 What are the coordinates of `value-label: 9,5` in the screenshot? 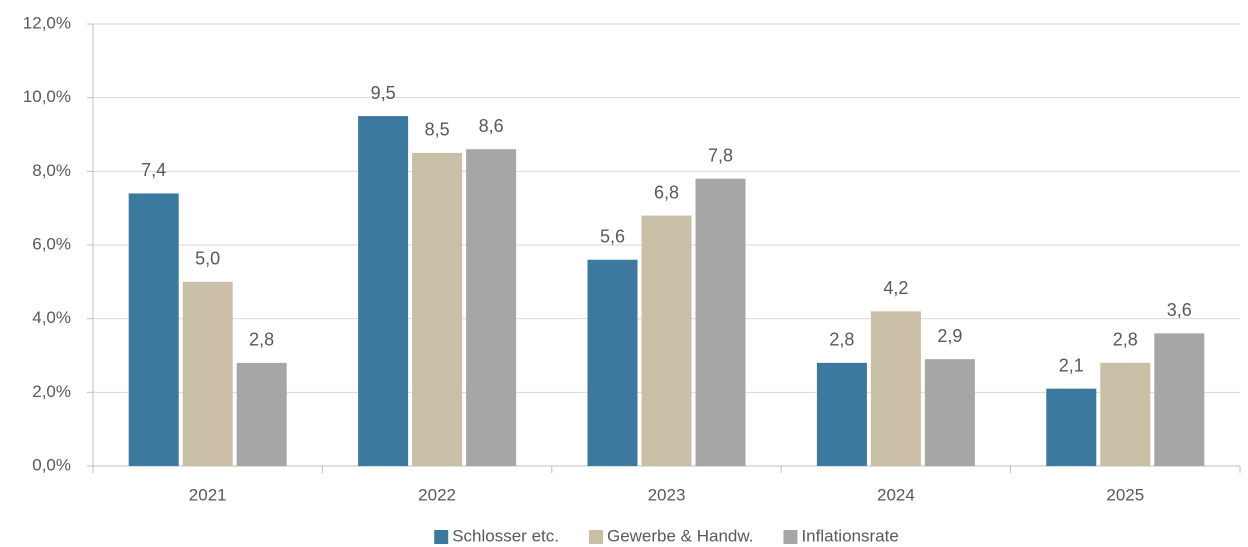 It's located at (383, 93).